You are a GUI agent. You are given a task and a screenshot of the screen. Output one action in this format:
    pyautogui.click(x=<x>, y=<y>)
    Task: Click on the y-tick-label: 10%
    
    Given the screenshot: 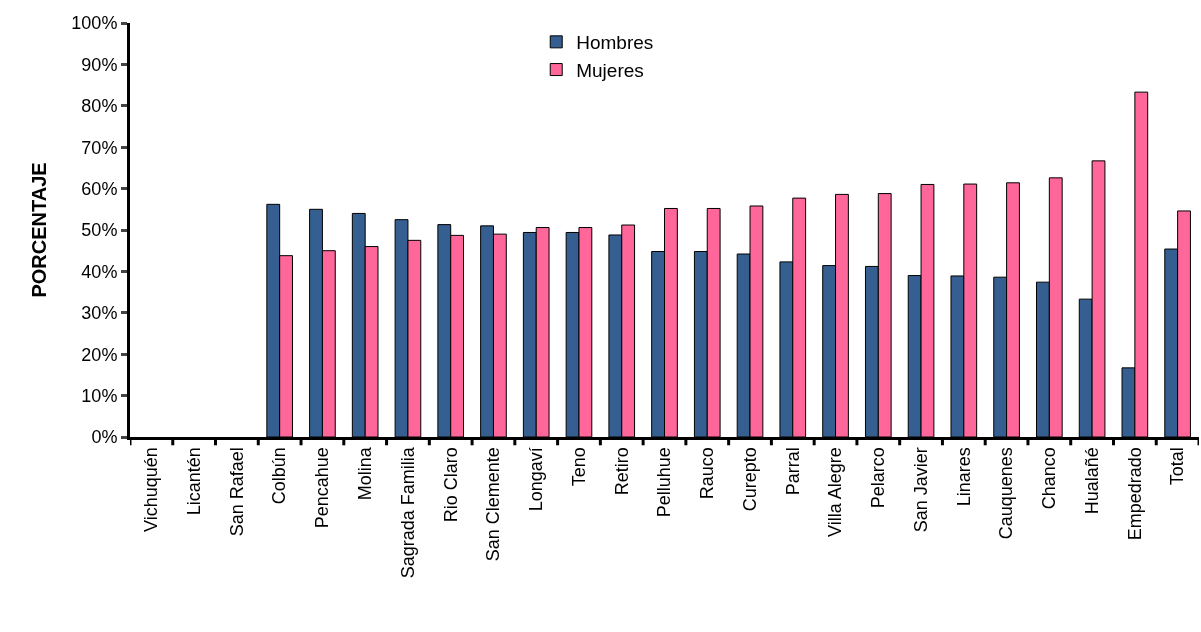 What is the action you would take?
    pyautogui.click(x=99, y=395)
    